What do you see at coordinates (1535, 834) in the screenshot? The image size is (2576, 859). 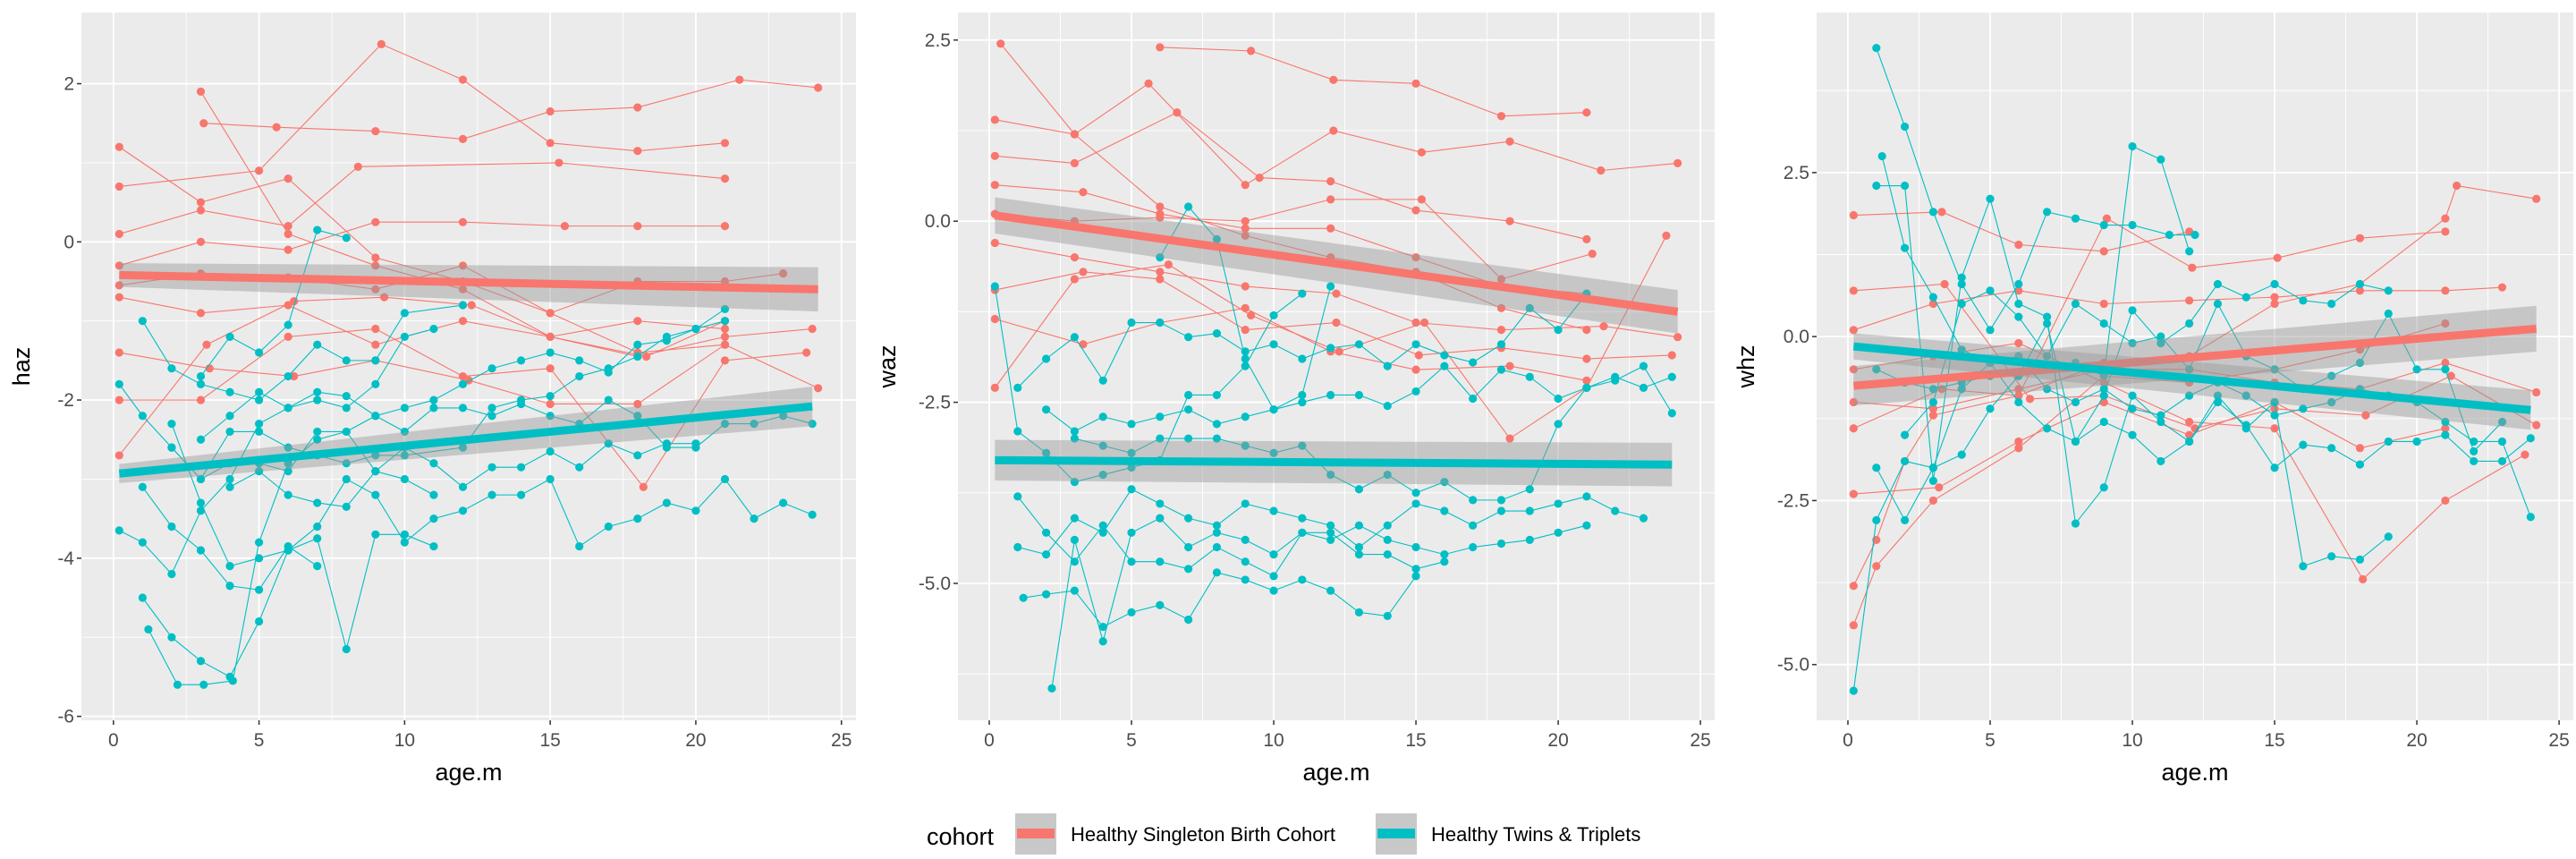 I see `legend-label-twins: Healthy Twins & Triplets` at bounding box center [1535, 834].